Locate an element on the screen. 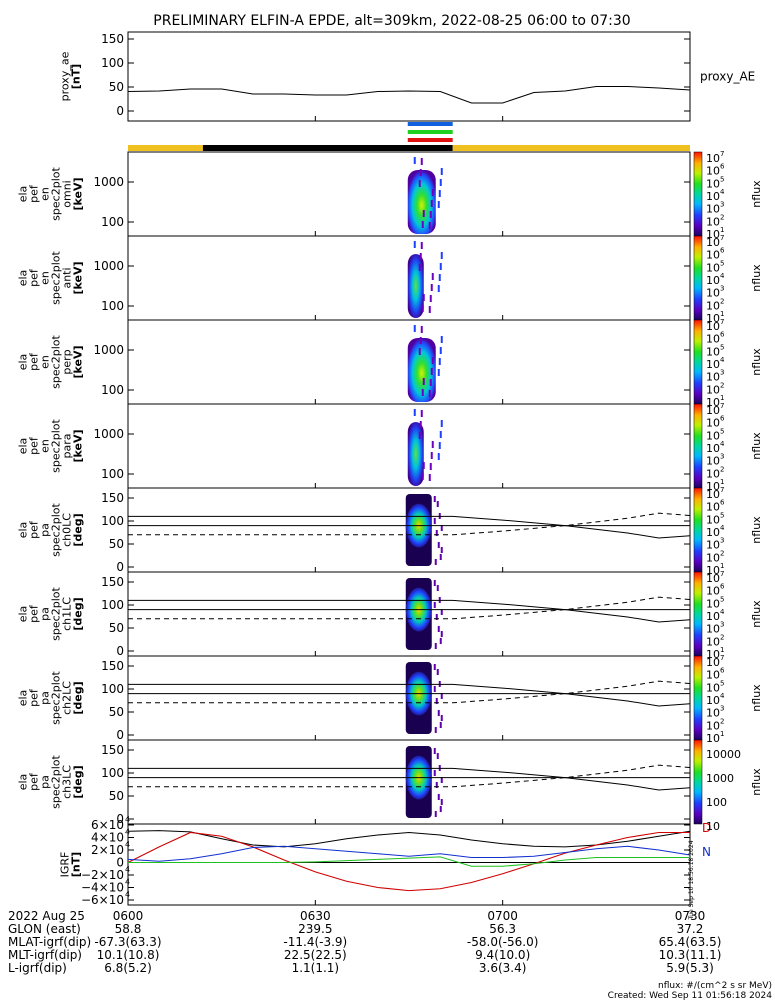 The image size is (775, 1000). colorbar-tick-exponent: 5 is located at coordinates (722, 683).